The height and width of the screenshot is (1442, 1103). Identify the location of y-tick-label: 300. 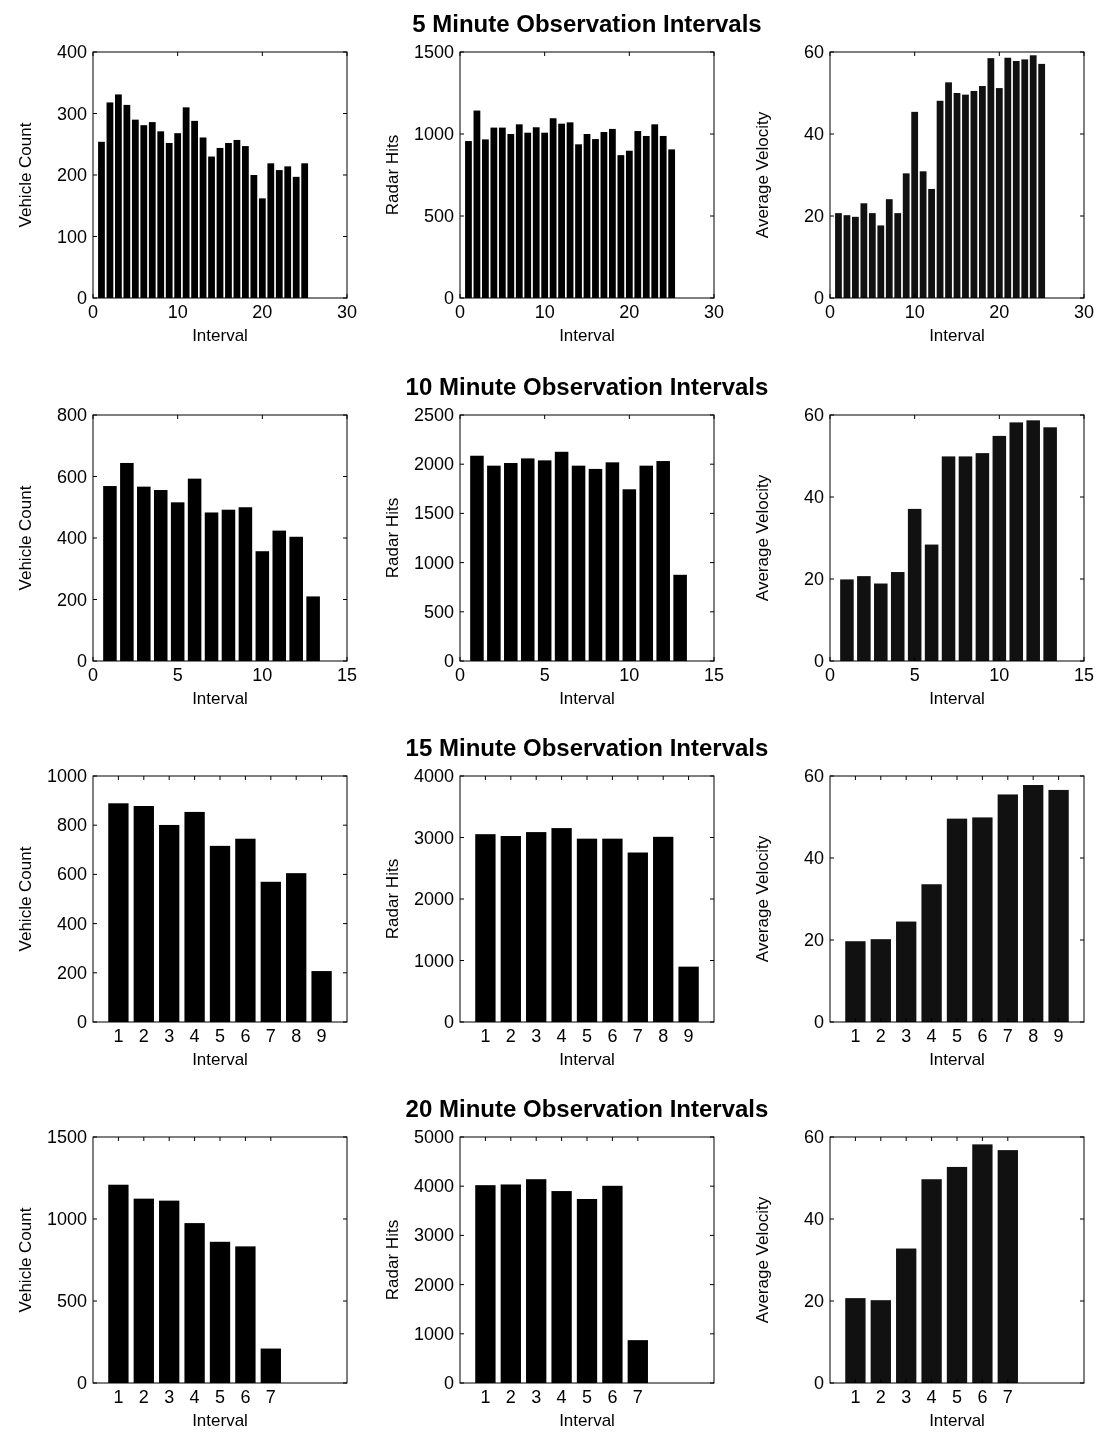
(71, 113).